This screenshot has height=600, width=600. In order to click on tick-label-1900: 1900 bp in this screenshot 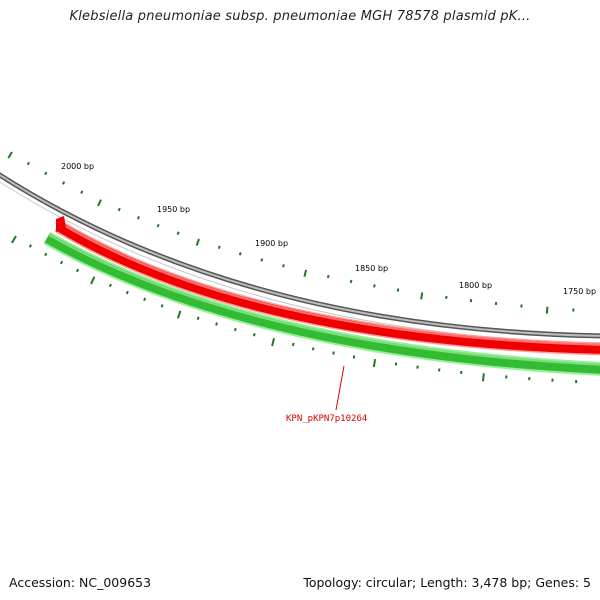, I will do `click(271, 243)`.